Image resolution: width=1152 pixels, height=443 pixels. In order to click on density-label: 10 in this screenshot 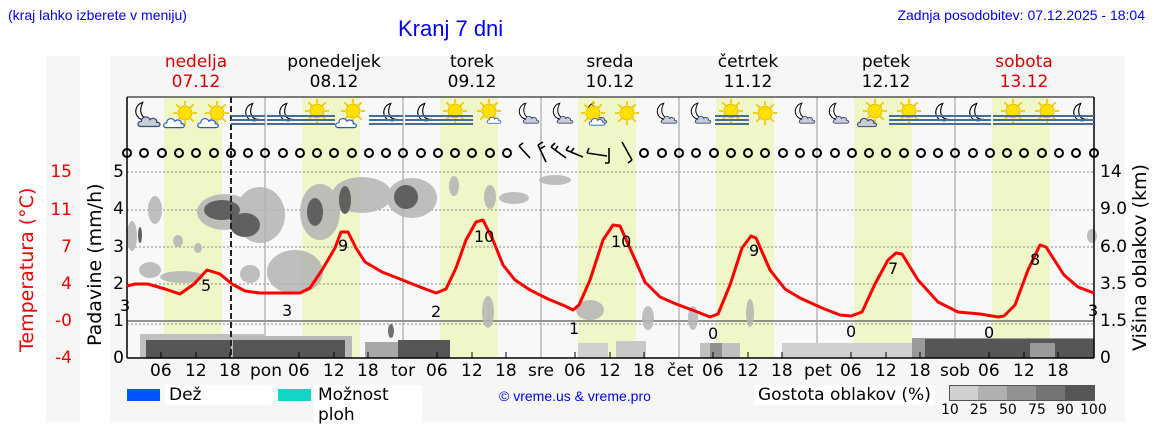, I will do `click(950, 410)`.